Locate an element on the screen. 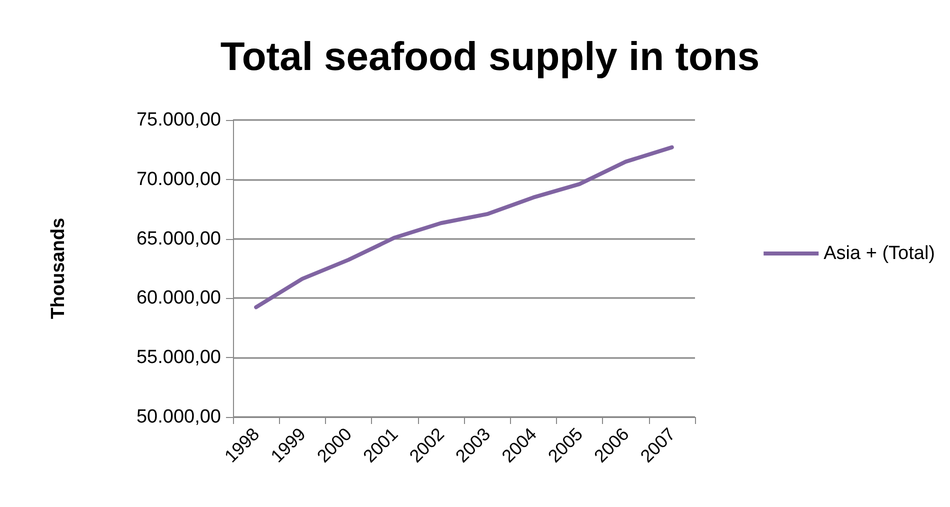 The width and height of the screenshot is (950, 507). y-axis-title: Thousands is located at coordinates (58, 269).